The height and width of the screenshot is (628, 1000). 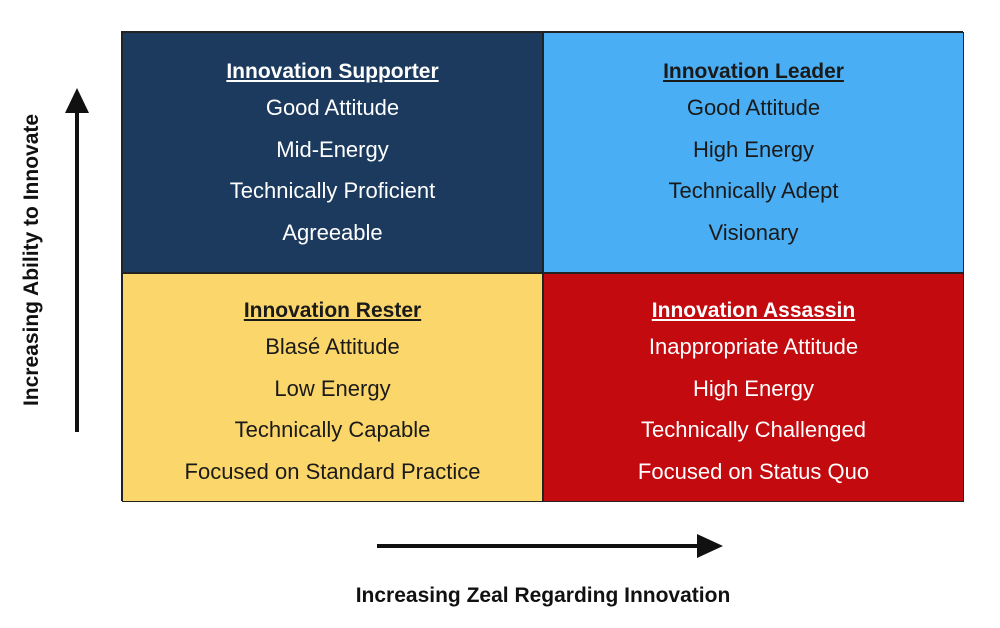 I want to click on quadrant-item: Agreeable, so click(x=332, y=232).